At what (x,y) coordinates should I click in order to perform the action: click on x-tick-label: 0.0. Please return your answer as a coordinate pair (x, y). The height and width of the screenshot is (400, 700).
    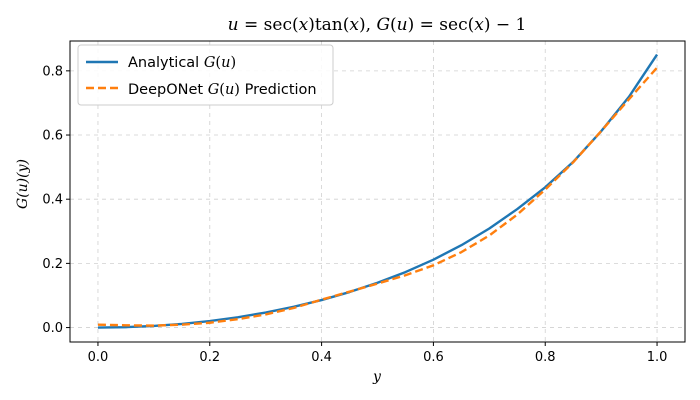
    Looking at the image, I should click on (98, 357).